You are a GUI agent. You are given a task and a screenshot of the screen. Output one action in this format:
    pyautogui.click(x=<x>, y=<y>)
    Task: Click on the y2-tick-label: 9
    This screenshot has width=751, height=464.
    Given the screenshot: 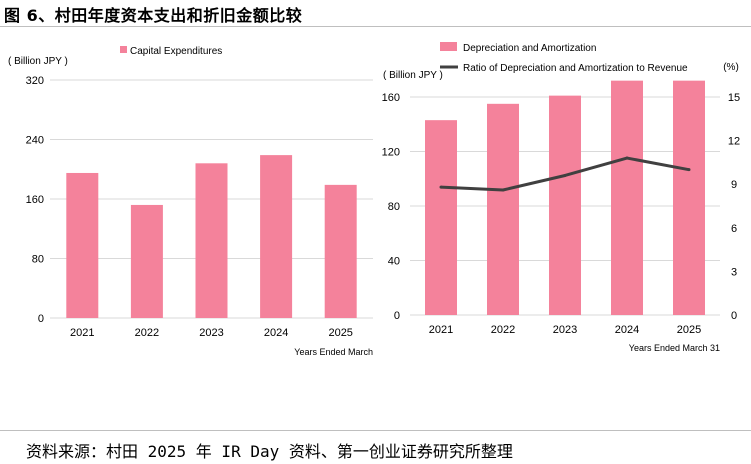 What is the action you would take?
    pyautogui.click(x=734, y=185)
    